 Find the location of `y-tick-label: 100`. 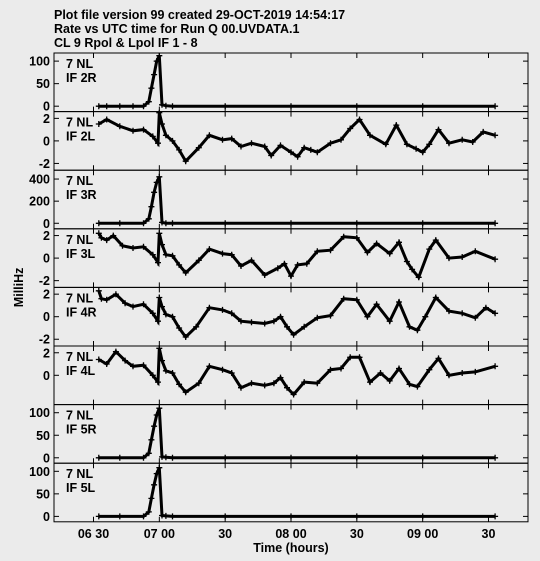

y-tick-label: 100 is located at coordinates (39, 62).